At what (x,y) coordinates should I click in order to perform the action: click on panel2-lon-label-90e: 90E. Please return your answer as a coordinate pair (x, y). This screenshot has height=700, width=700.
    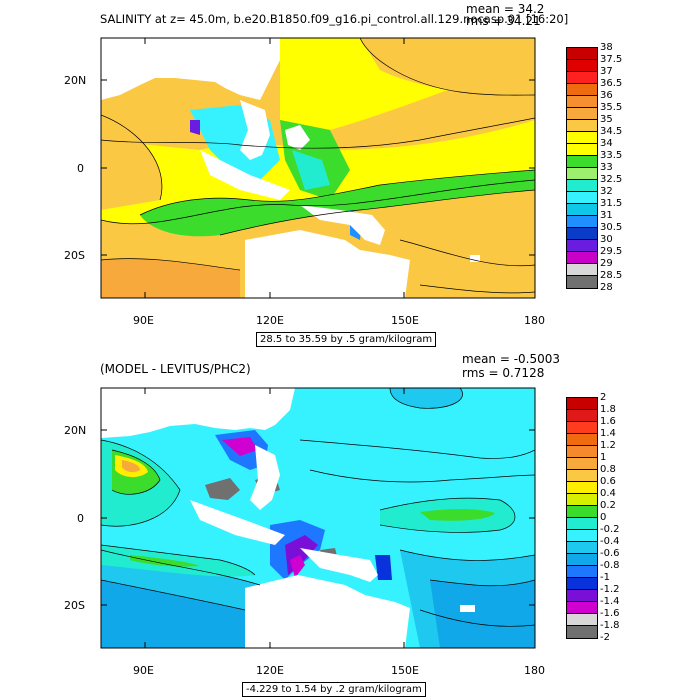
    Looking at the image, I should click on (143, 670).